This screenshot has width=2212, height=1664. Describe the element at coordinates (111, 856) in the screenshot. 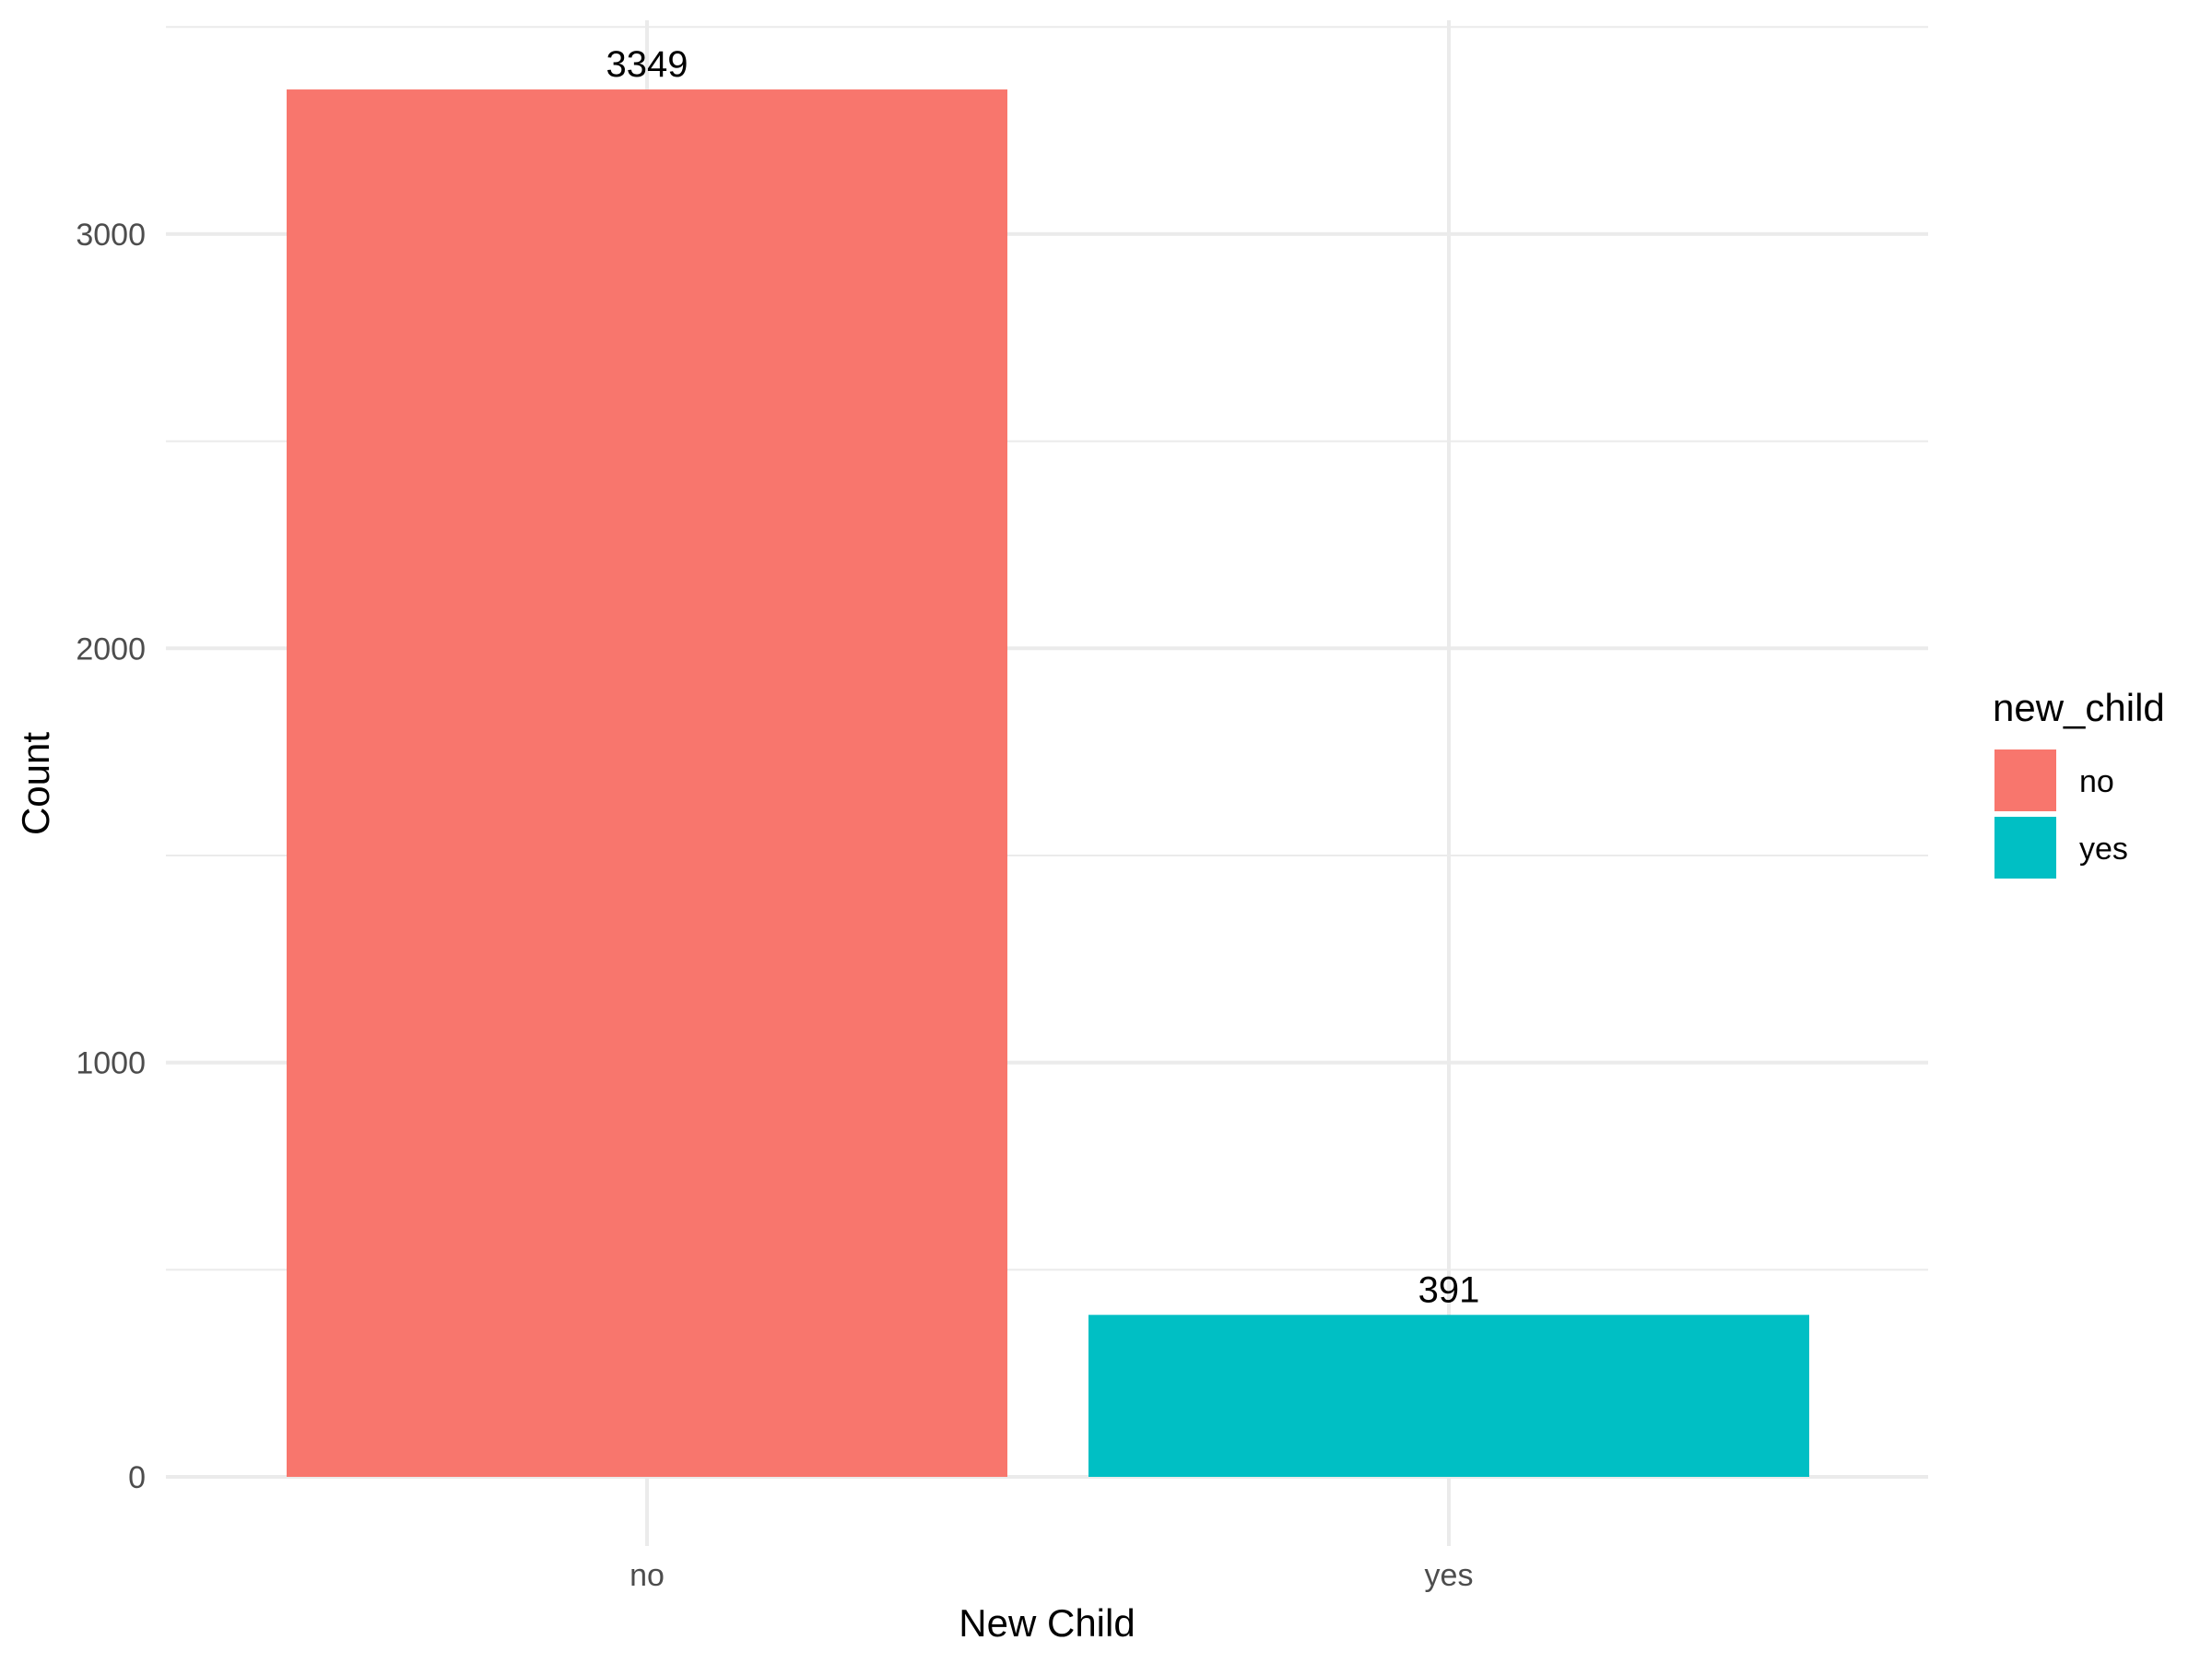

I see `y-axis-tick-labels: 0 1000 2000 3000` at that location.